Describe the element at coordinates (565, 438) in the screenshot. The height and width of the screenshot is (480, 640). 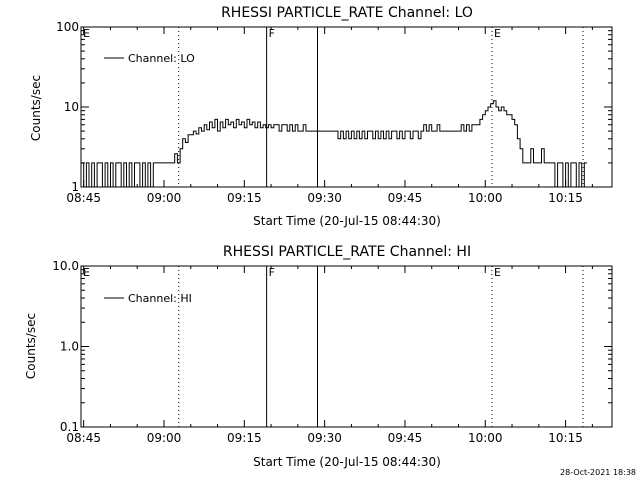
I see `panel-hi-xtick-label: 10:15` at that location.